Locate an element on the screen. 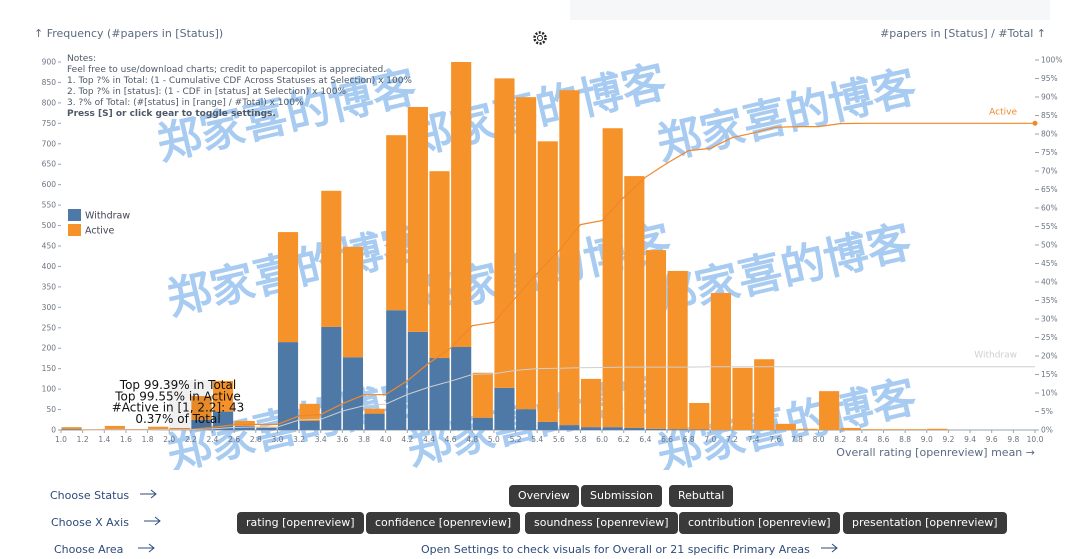 The width and height of the screenshot is (1080, 559). x-tick-label: 6.4 is located at coordinates (645, 439).